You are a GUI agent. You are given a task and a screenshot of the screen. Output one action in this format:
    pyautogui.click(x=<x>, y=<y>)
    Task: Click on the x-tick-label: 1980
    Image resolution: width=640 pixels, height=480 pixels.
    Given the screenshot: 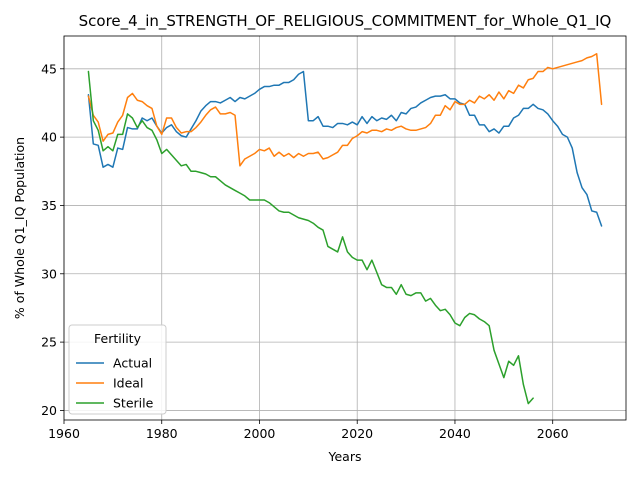 What is the action you would take?
    pyautogui.click(x=162, y=433)
    